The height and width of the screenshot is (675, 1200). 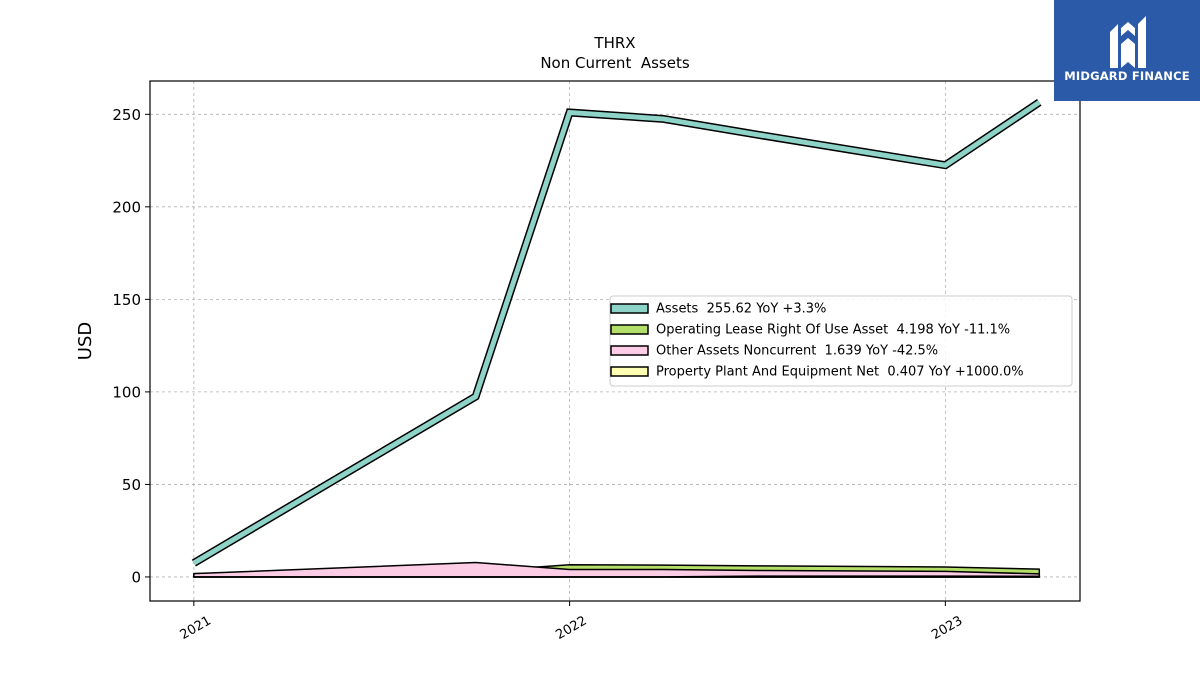 What do you see at coordinates (571, 628) in the screenshot?
I see `x-tick-label: 2022` at bounding box center [571, 628].